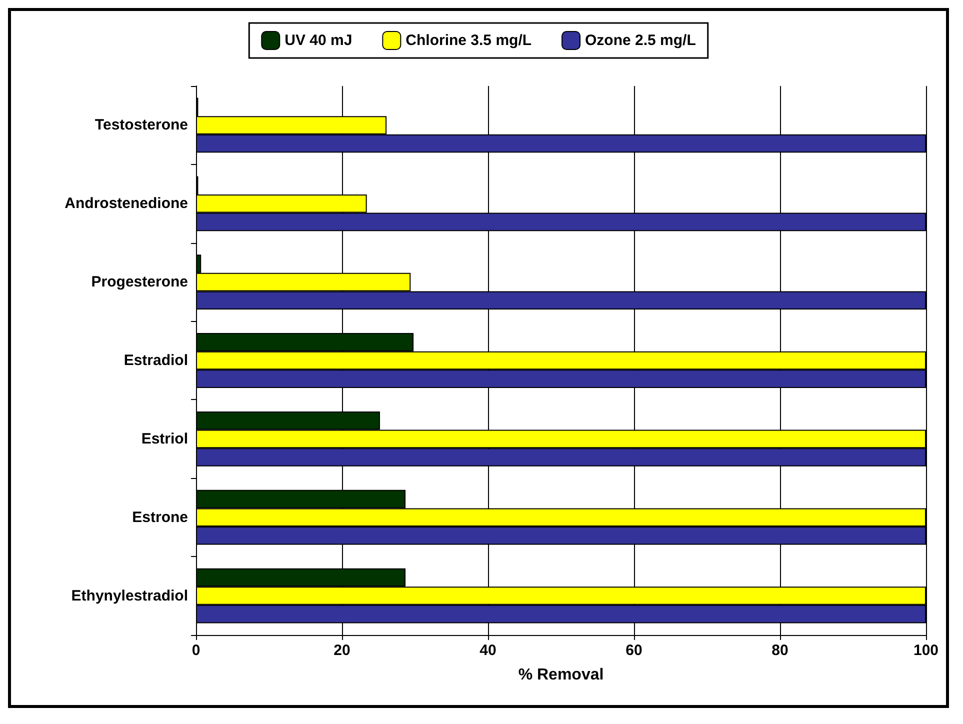 This screenshot has height=724, width=963. I want to click on y-tick-label: Ethynylestradiol, so click(129, 595).